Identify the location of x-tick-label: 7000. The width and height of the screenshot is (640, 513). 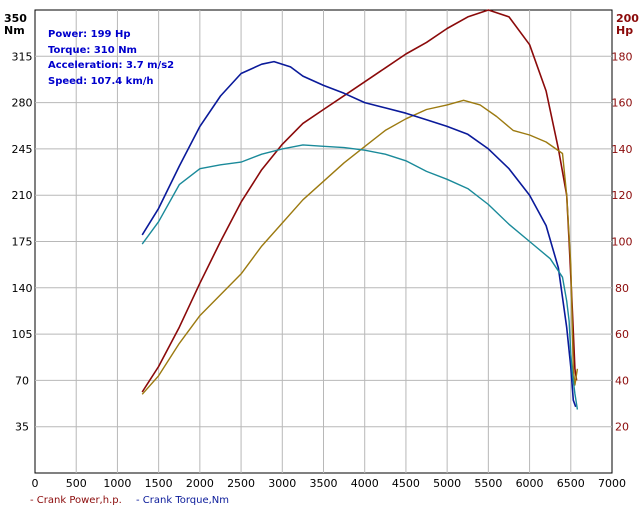
(612, 483).